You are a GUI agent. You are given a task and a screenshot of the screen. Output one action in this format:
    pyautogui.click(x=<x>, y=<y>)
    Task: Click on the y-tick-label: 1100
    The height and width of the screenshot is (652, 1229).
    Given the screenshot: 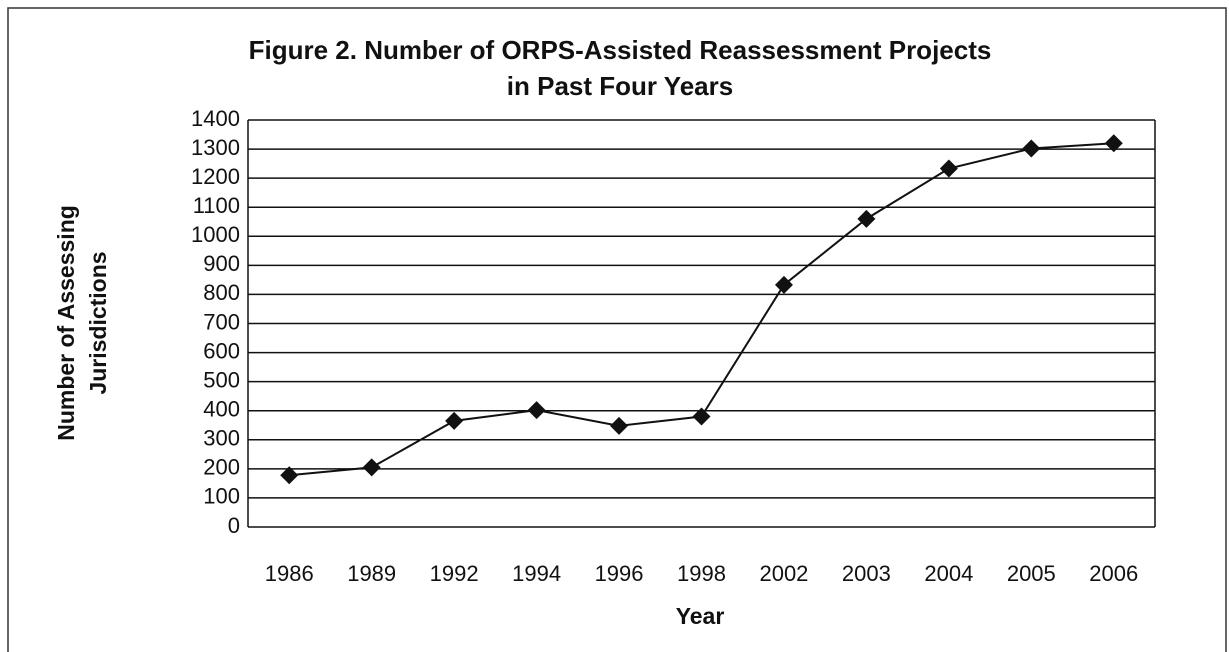 What is the action you would take?
    pyautogui.click(x=216, y=205)
    